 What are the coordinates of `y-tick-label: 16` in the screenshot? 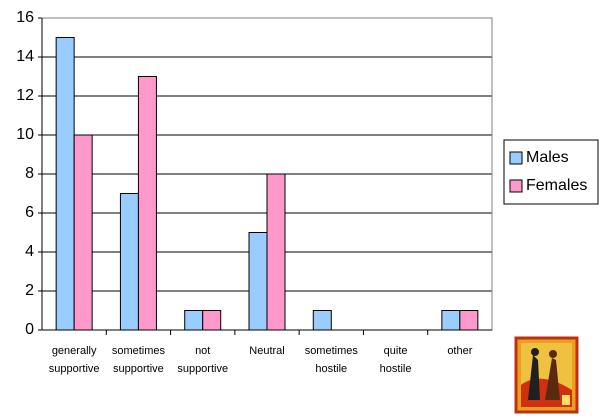 It's located at (25, 17).